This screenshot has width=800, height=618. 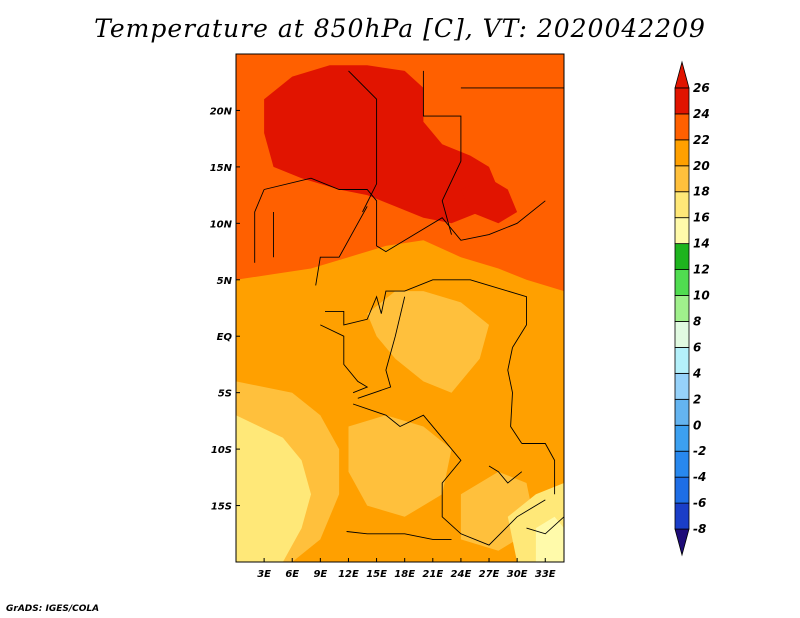 What do you see at coordinates (697, 399) in the screenshot?
I see `colorbar-label-2: 2` at bounding box center [697, 399].